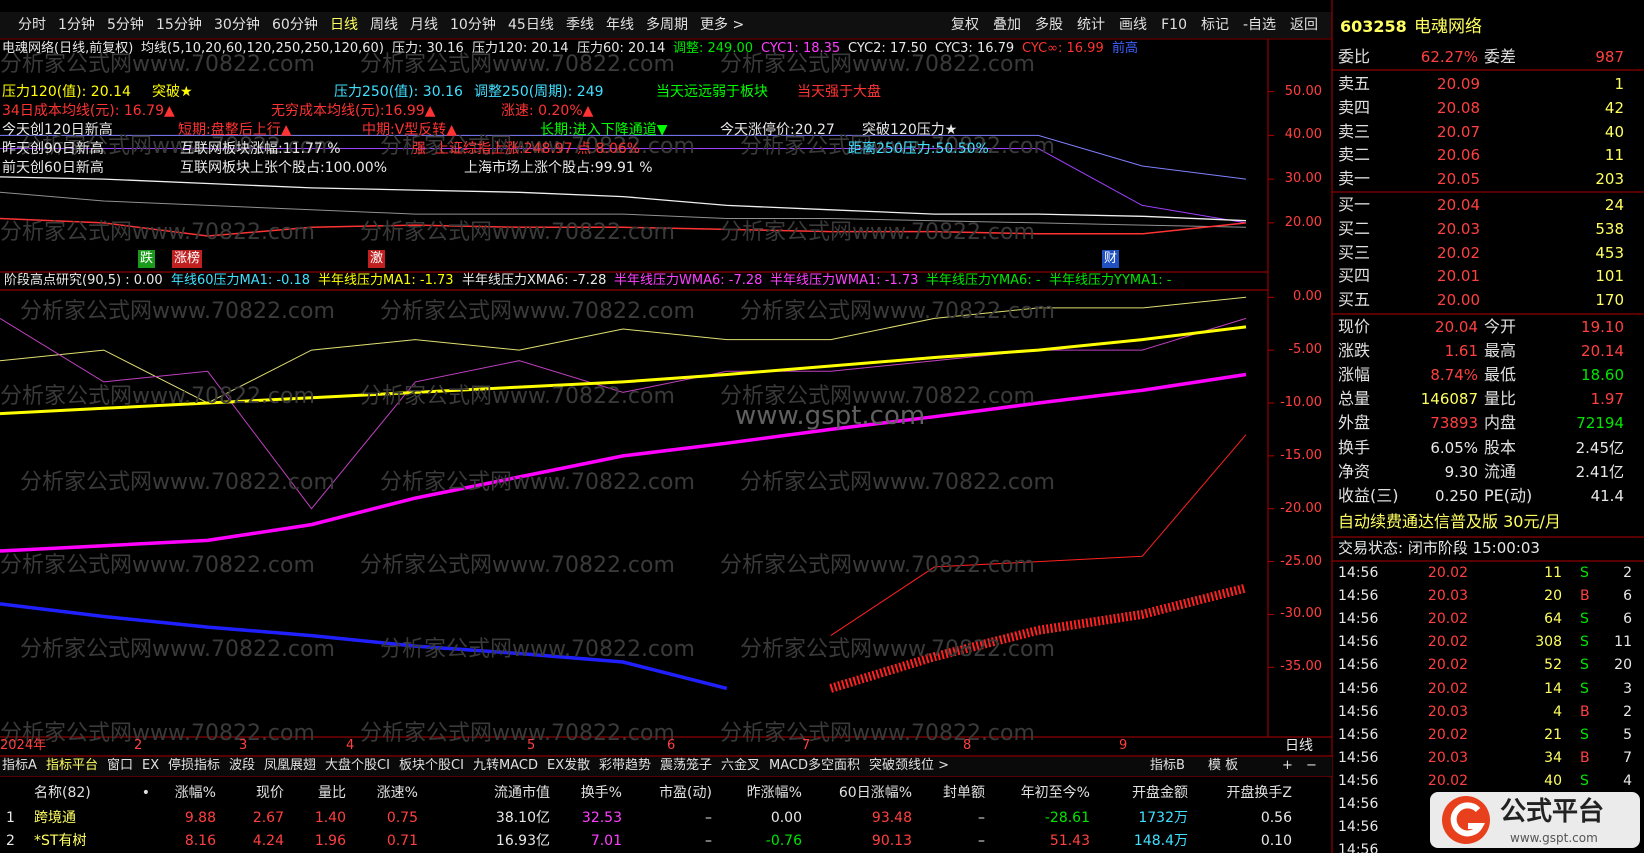 This screenshot has height=853, width=1644. I want to click on annotation: 当天强于大盘, so click(839, 92).